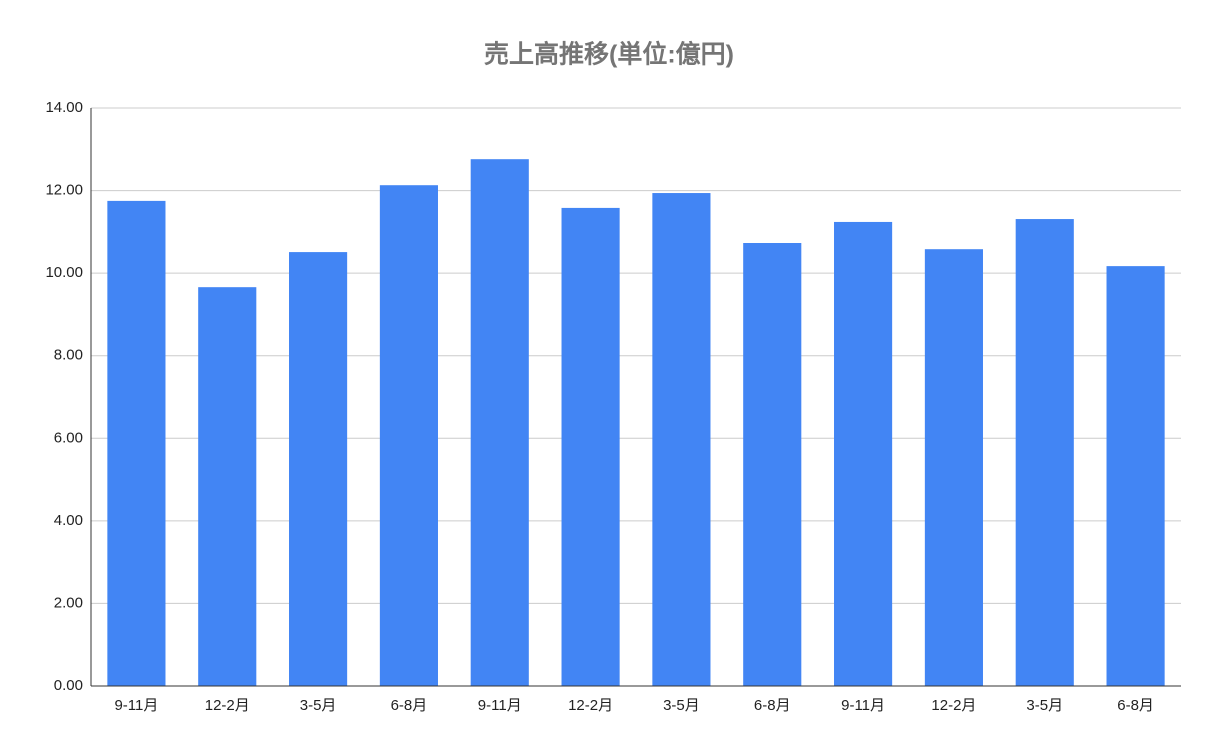 The height and width of the screenshot is (754, 1219). Describe the element at coordinates (68, 602) in the screenshot. I see `y-tick-label: 2.00` at that location.